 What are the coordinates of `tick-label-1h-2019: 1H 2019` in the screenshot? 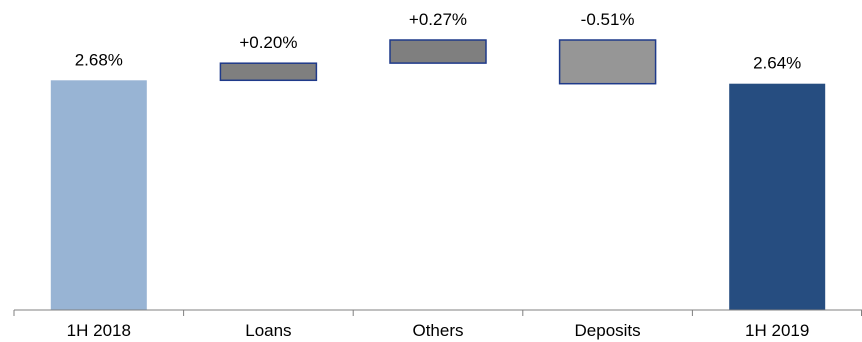 It's located at (777, 330).